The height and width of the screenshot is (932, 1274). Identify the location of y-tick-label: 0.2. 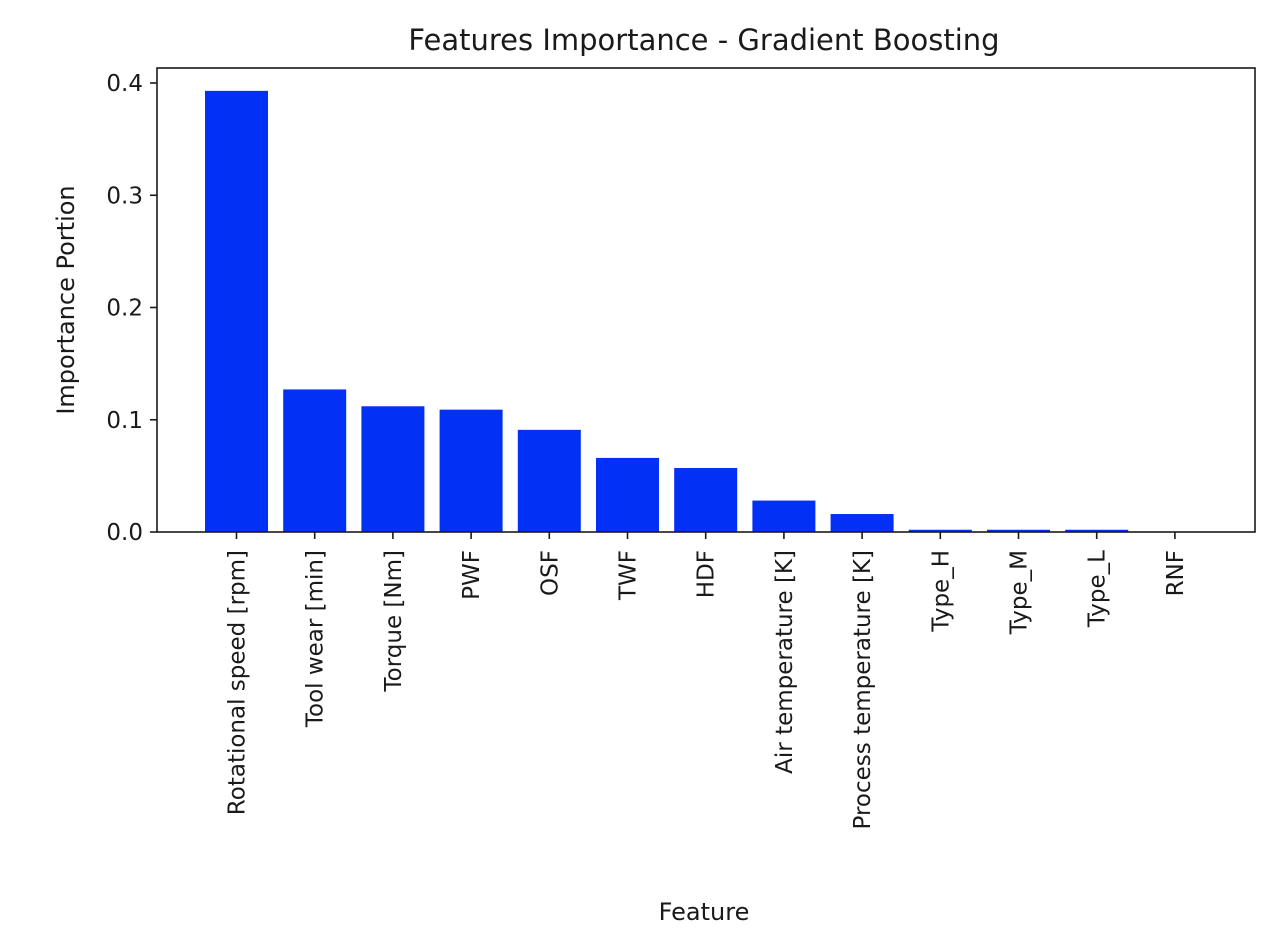
(124, 309).